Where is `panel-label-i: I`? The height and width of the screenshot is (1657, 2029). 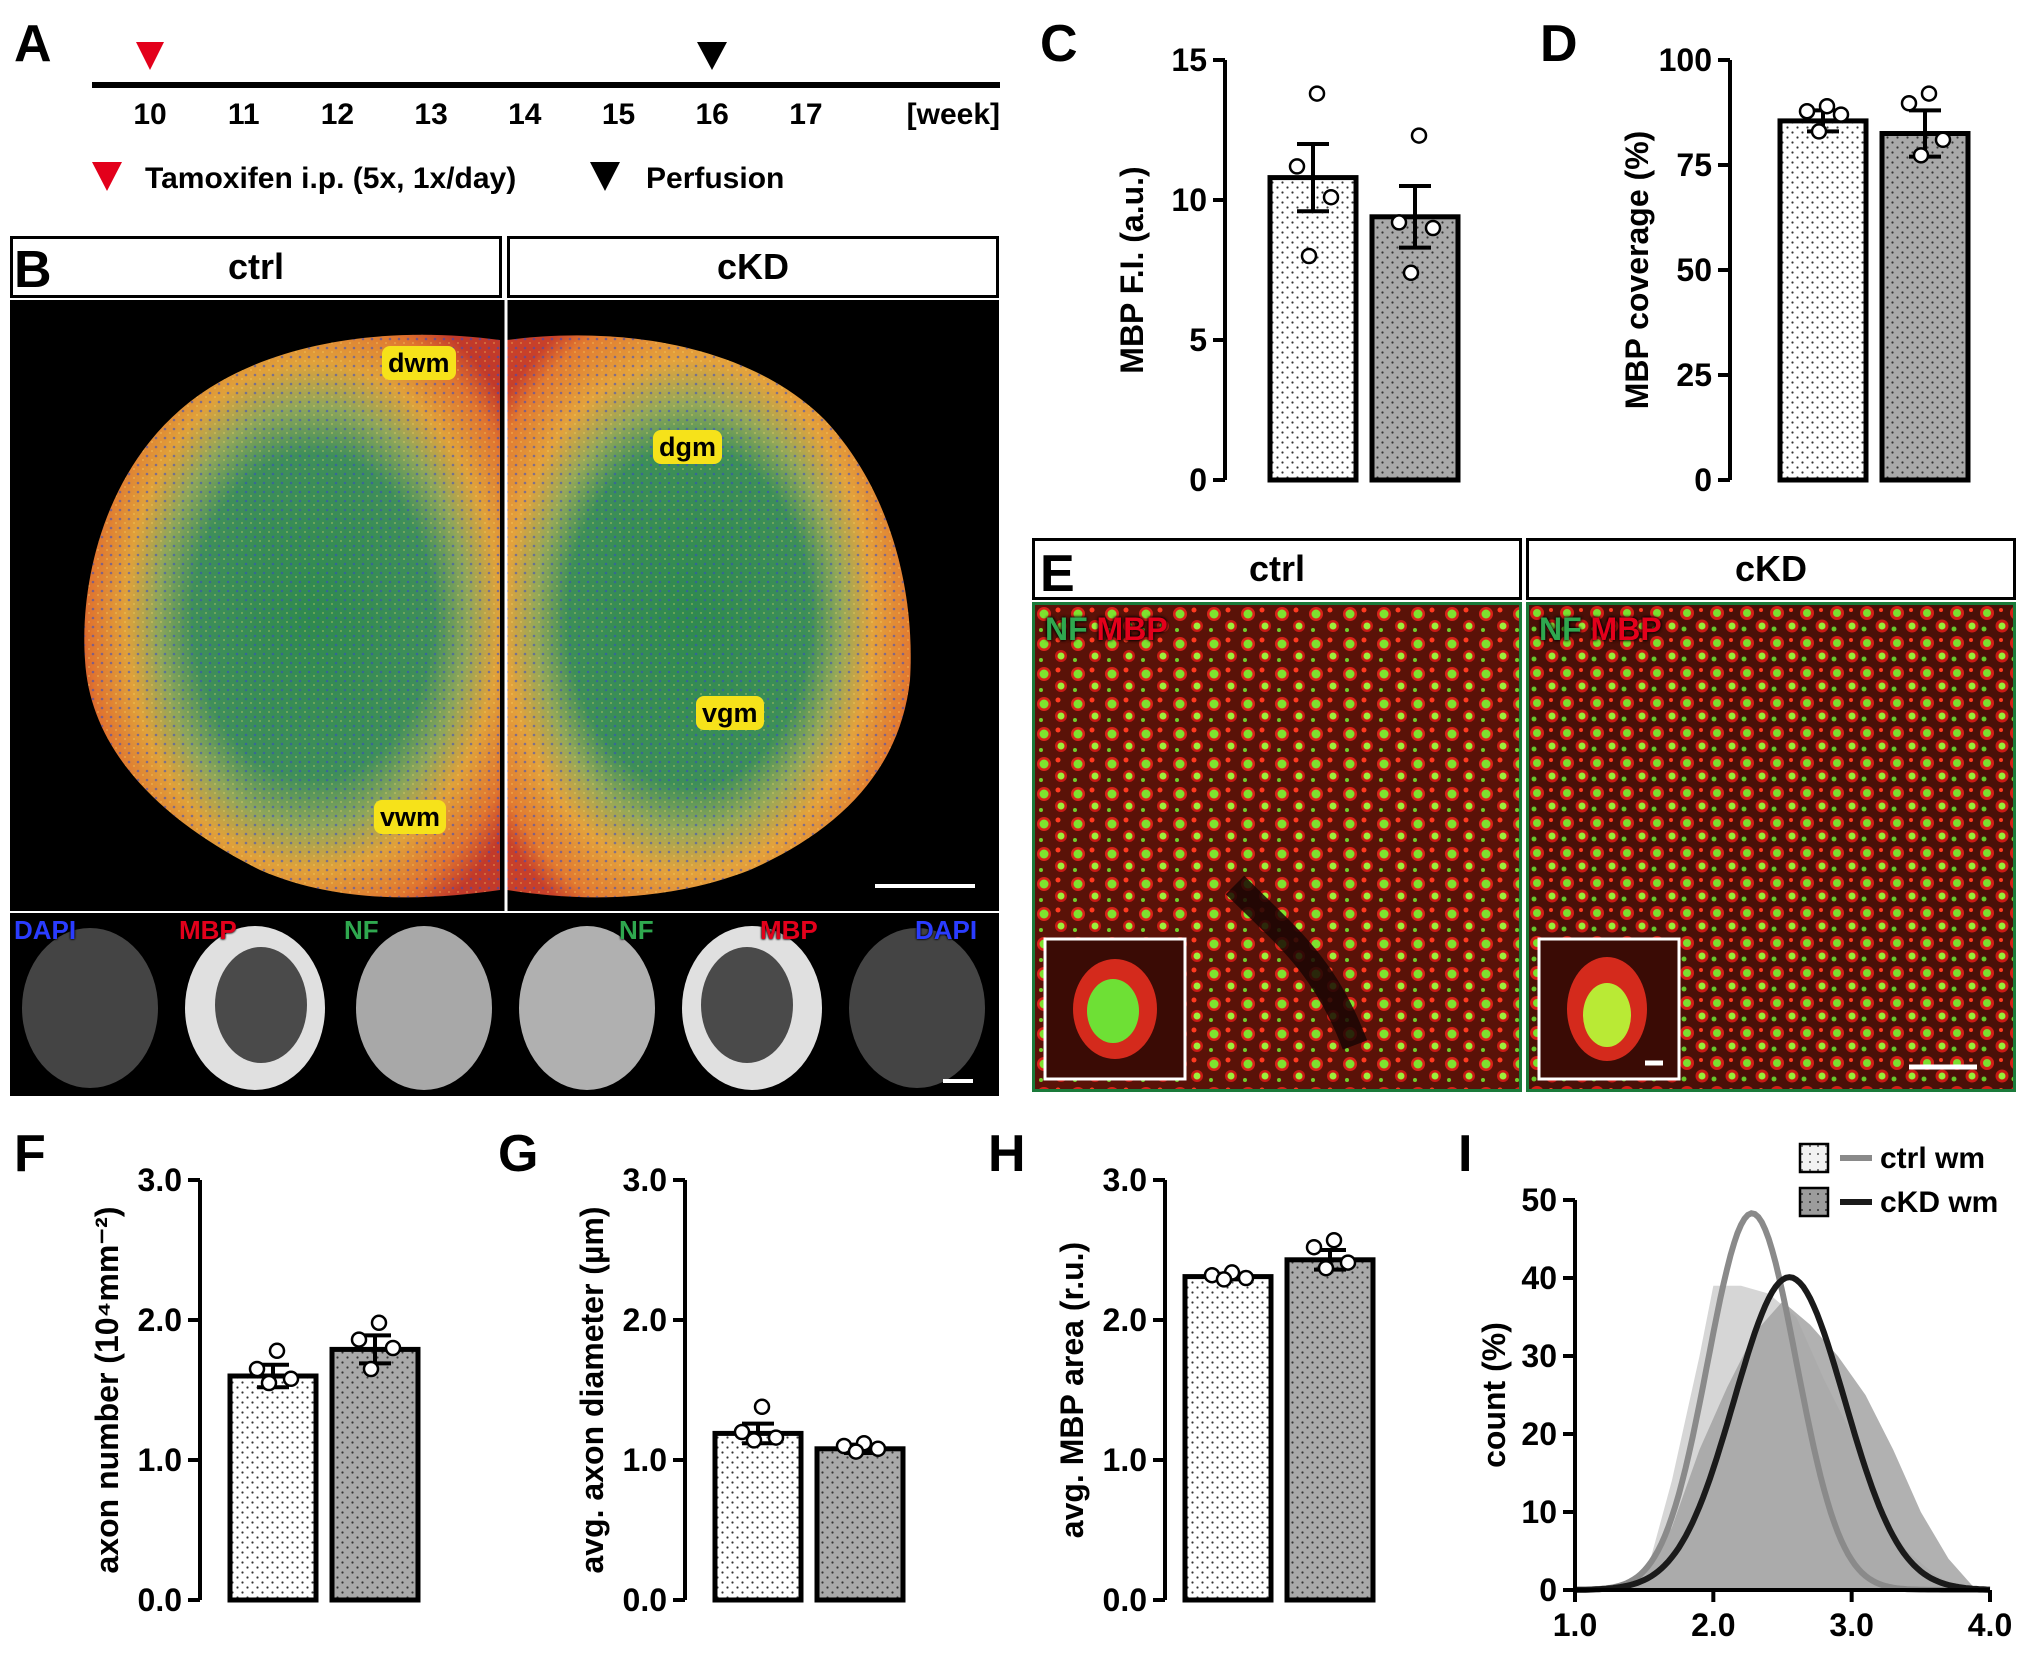
panel-label-i: I is located at coordinates (1465, 1154).